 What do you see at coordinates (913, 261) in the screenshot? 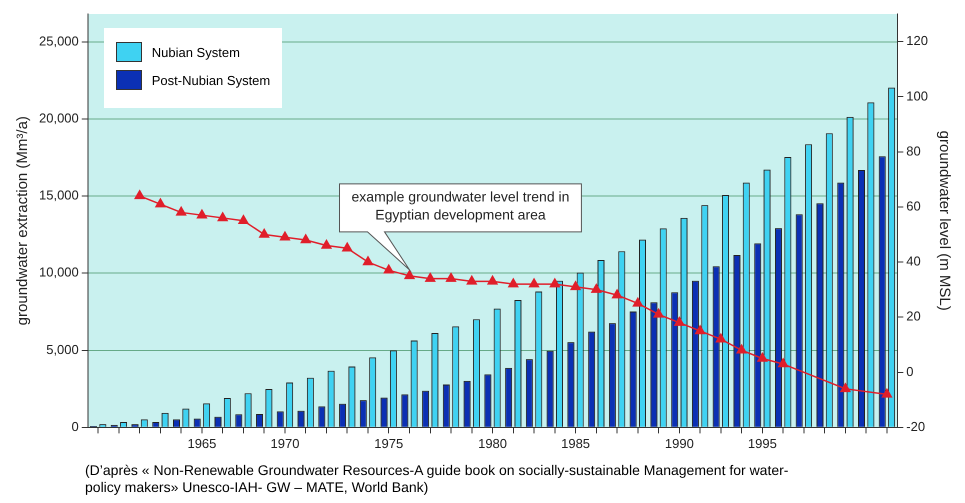
I see `y2-tick-label: 40` at bounding box center [913, 261].